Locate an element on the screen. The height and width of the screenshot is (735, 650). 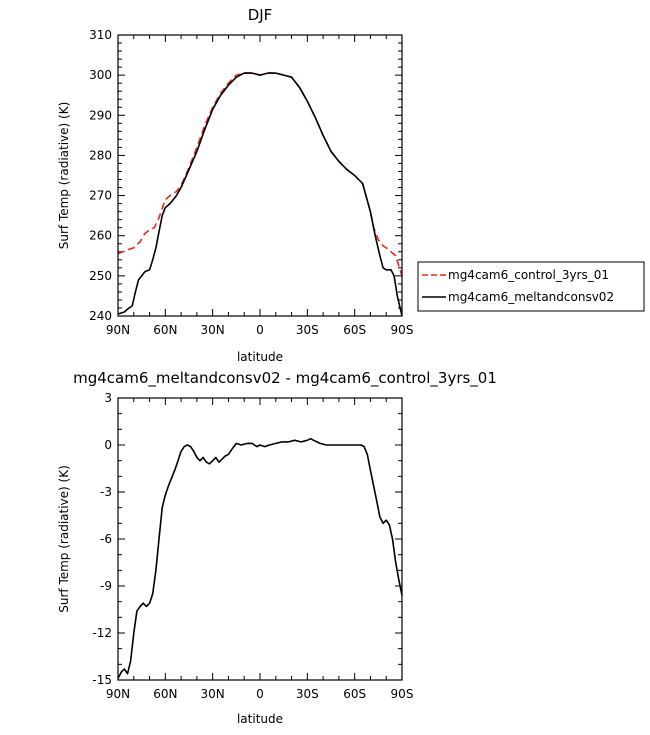
bottom-ytick-label-4: -3 is located at coordinates (106, 492).